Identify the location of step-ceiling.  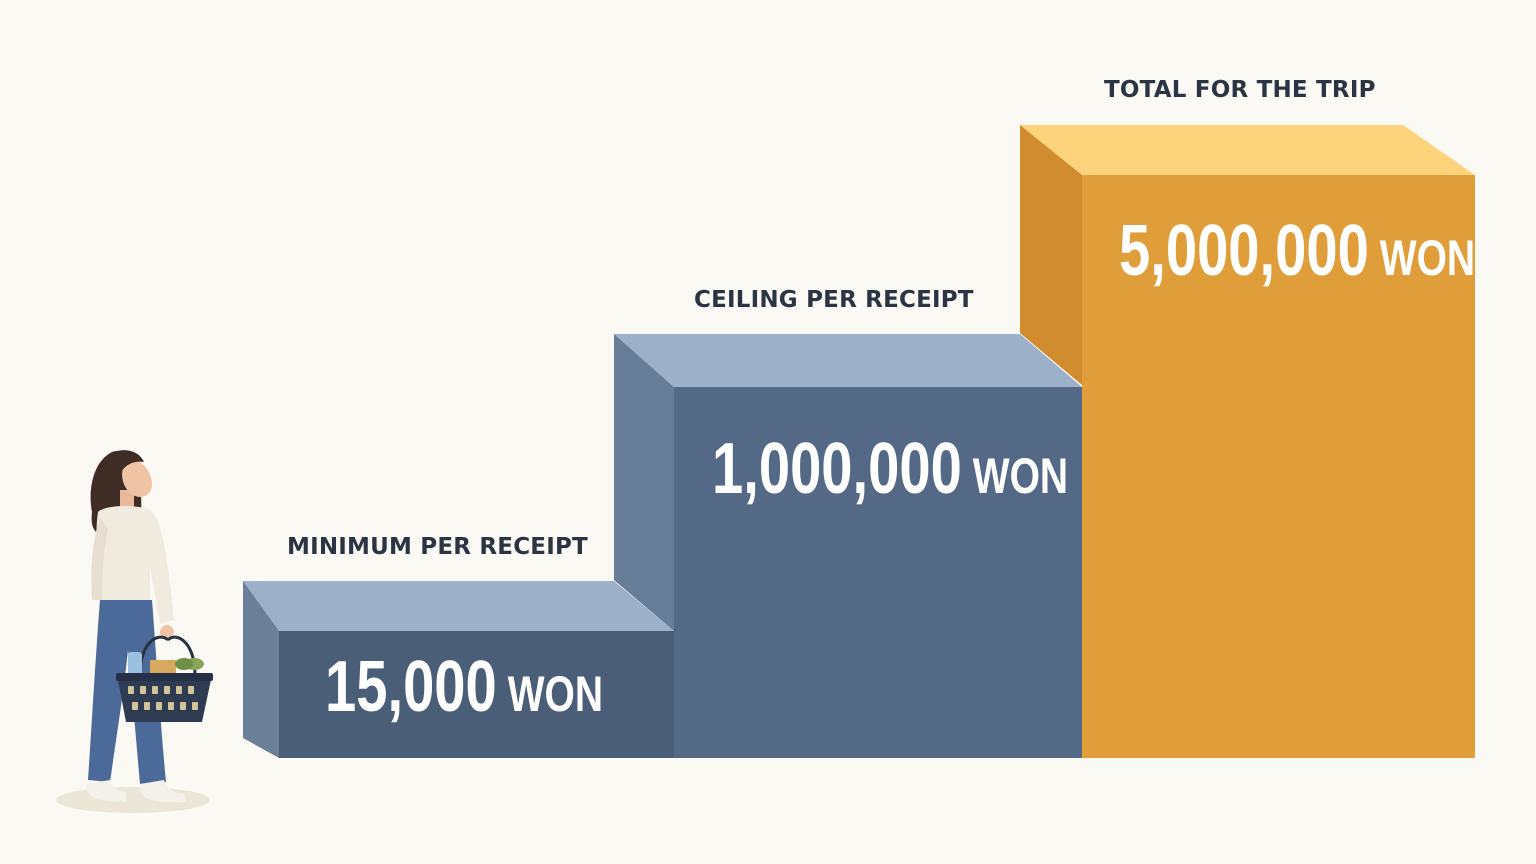
(848, 546).